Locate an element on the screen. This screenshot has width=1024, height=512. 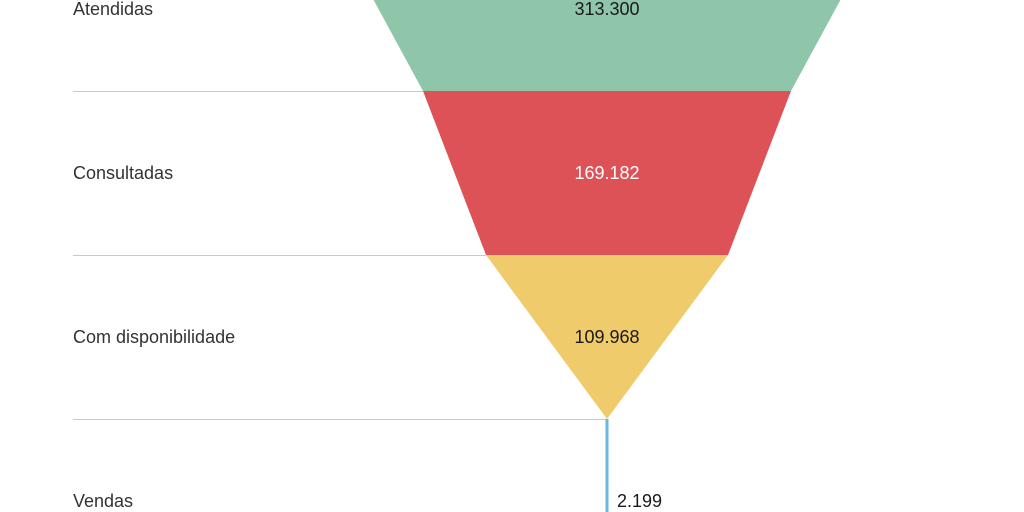
stage-label-1: Atendidas is located at coordinates (113, 9).